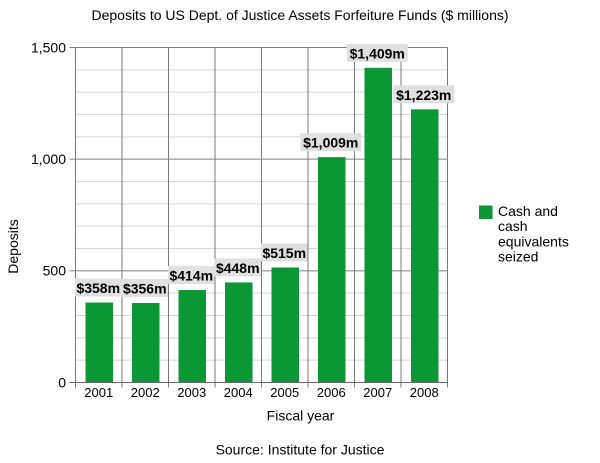 This screenshot has height=463, width=600. Describe the element at coordinates (284, 392) in the screenshot. I see `svg-text: 2005` at that location.